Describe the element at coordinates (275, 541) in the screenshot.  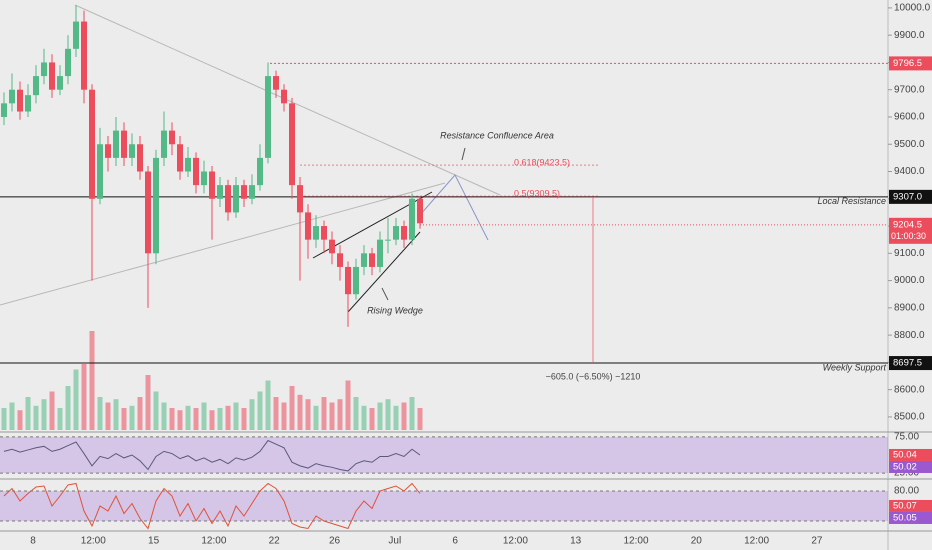
I see `x-tick-label: 22` at that location.